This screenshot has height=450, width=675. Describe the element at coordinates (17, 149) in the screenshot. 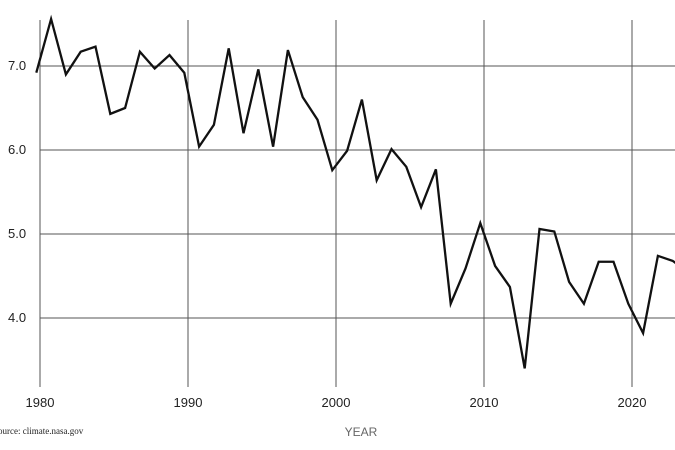

I see `y-tick-label: 6.0` at that location.